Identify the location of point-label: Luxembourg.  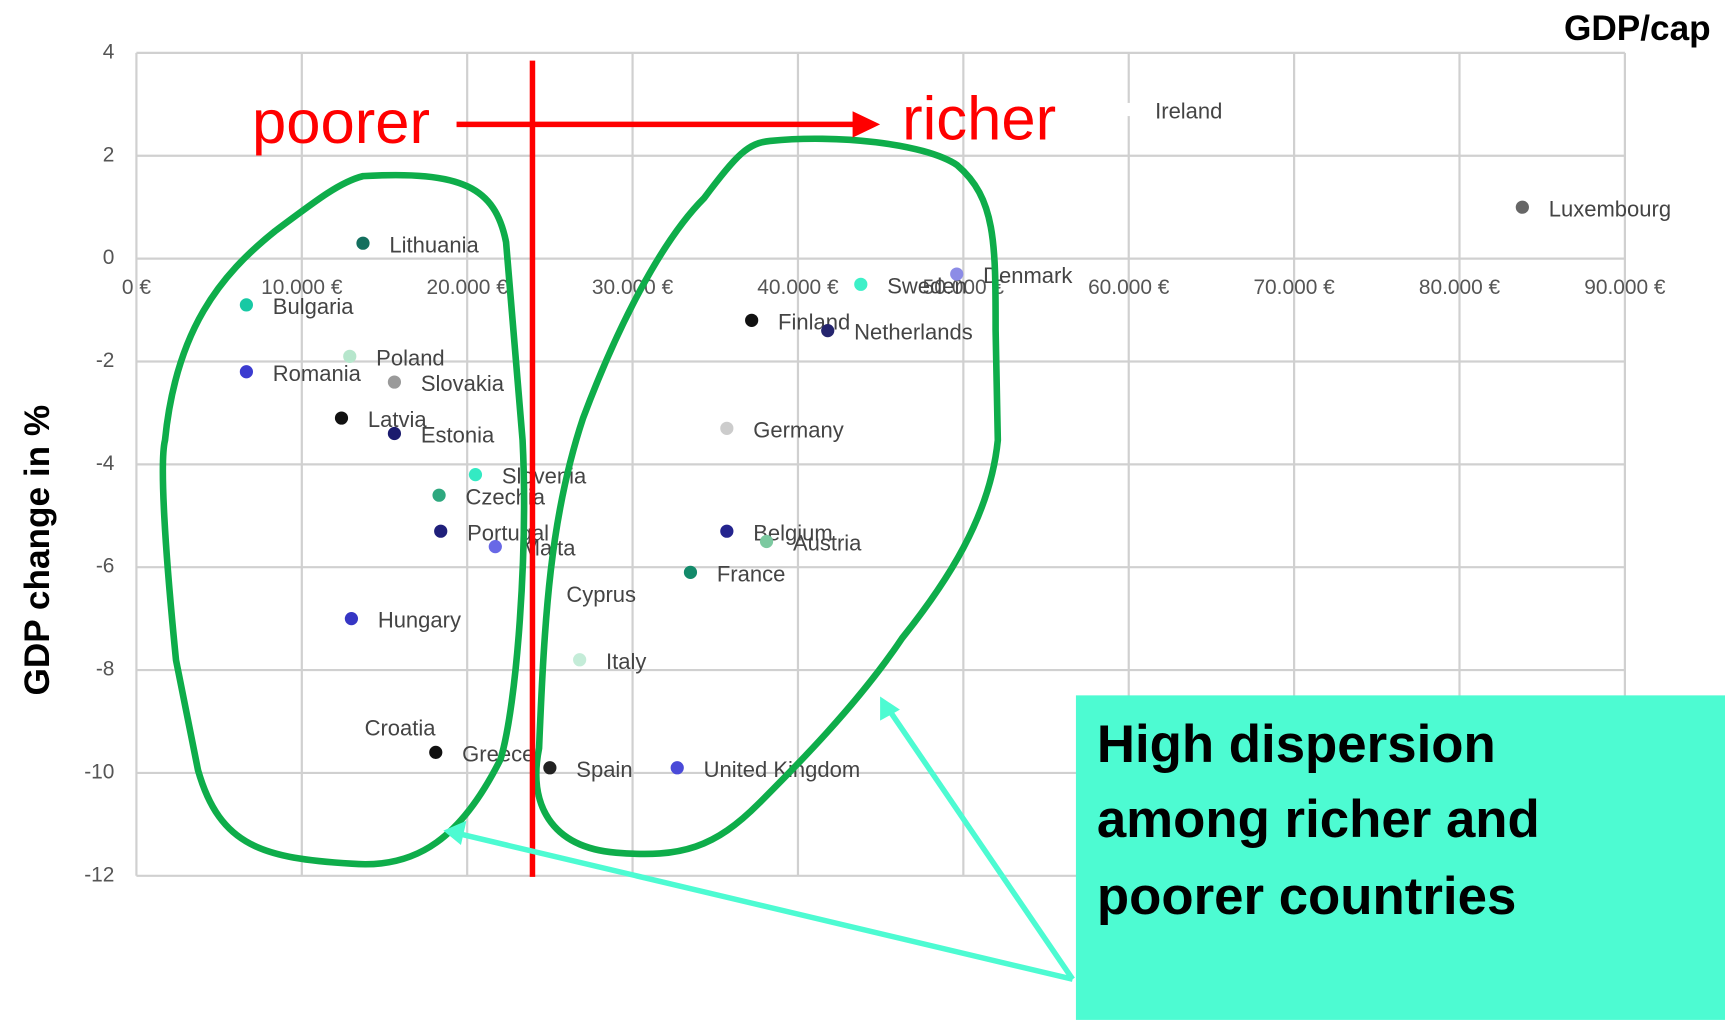
(1610, 208).